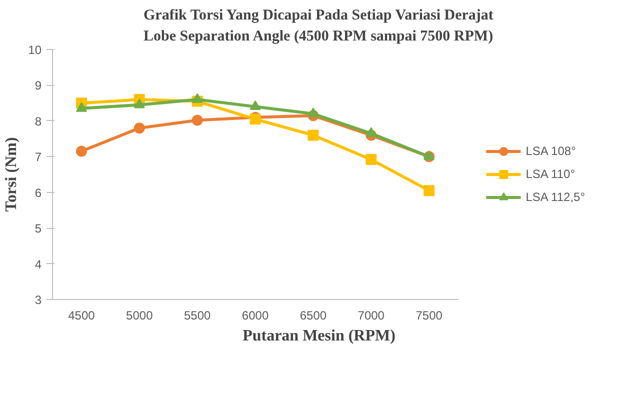  What do you see at coordinates (38, 229) in the screenshot?
I see `y-tick-label: 5` at bounding box center [38, 229].